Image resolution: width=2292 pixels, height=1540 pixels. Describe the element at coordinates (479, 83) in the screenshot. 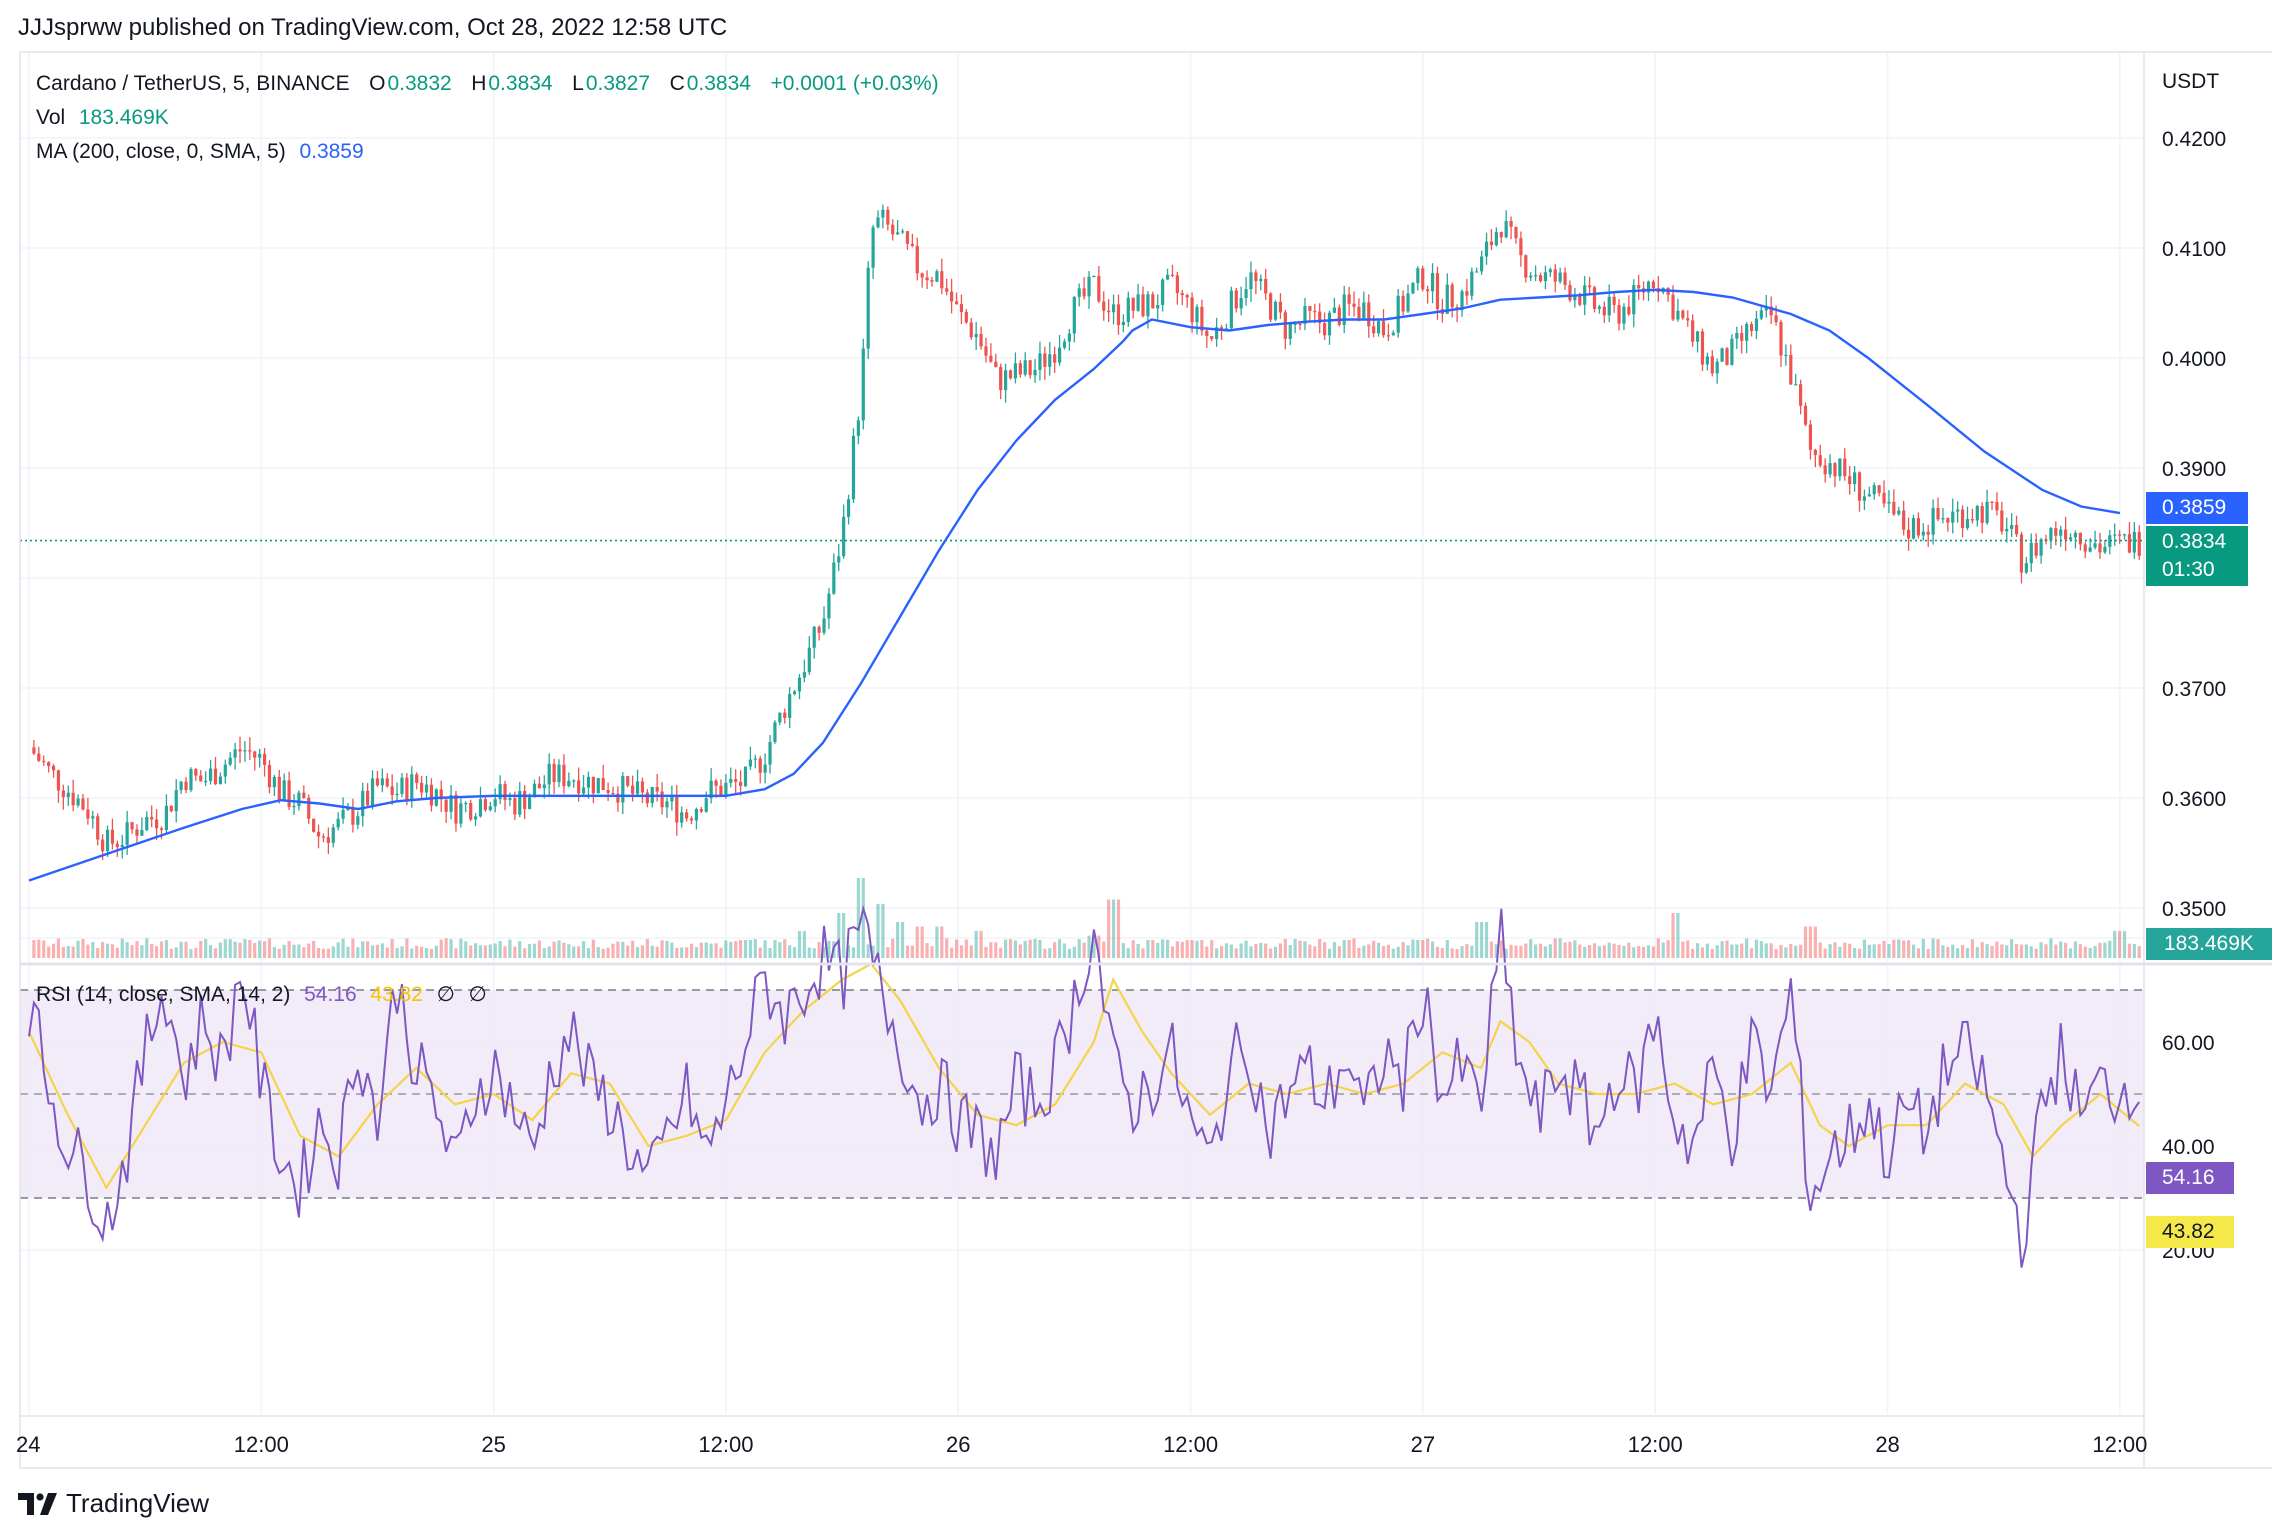

I see `legend-high-label: H` at that location.